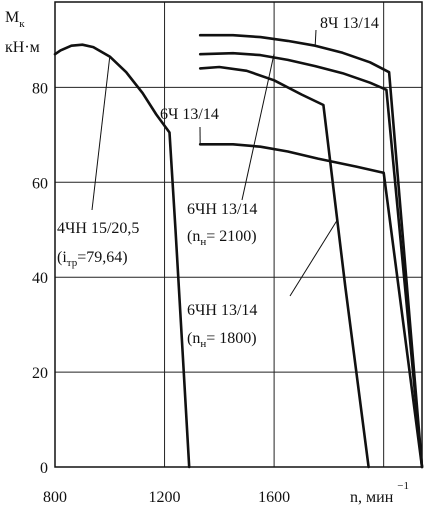  I want to click on label-6chn-1800-speed: (nн= 1800), so click(222, 340).